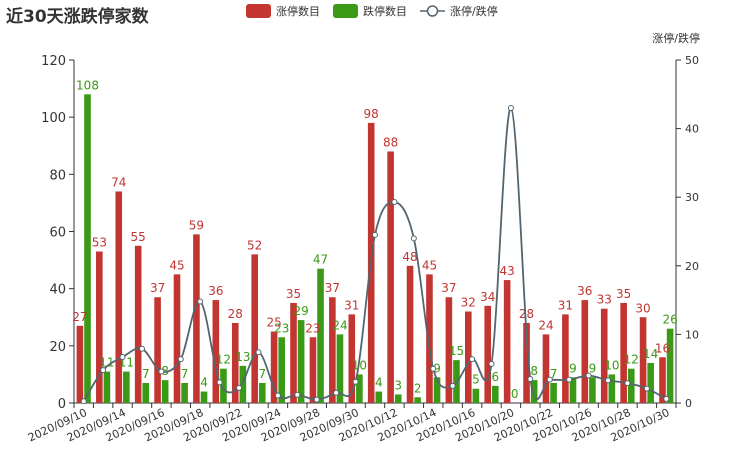 The height and width of the screenshot is (463, 750). What do you see at coordinates (631, 360) in the screenshot?
I see `down-bar-label: 12` at bounding box center [631, 360].